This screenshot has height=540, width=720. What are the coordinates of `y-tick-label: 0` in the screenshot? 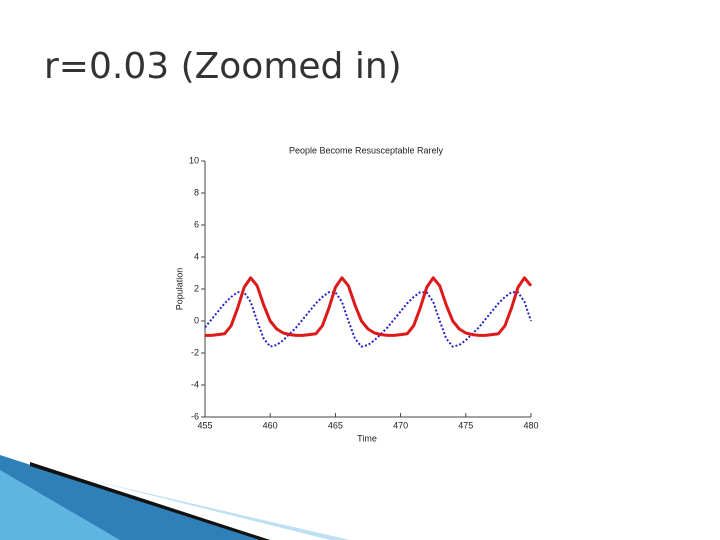 It's located at (196, 320).